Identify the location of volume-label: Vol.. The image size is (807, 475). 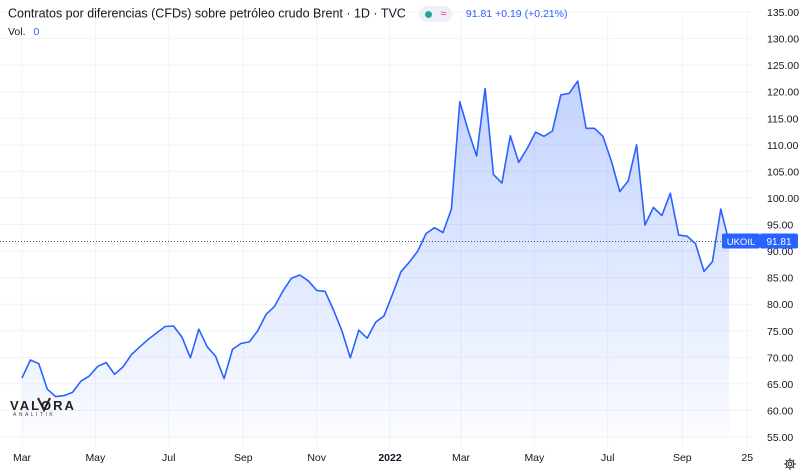
(17, 32).